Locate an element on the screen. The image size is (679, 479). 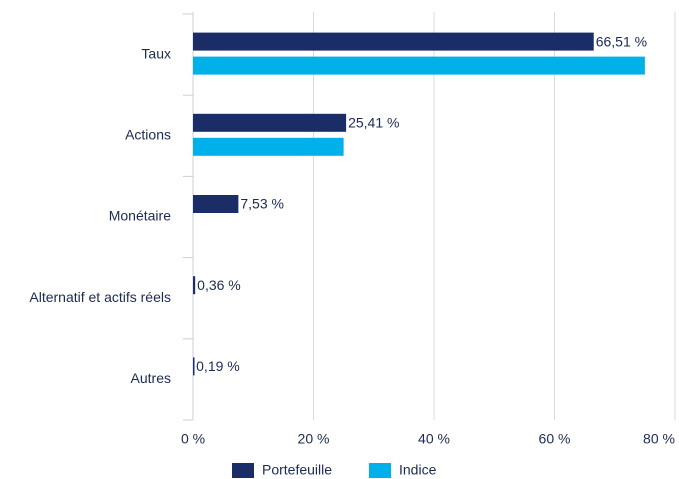
data-label: 66,51 % is located at coordinates (621, 41).